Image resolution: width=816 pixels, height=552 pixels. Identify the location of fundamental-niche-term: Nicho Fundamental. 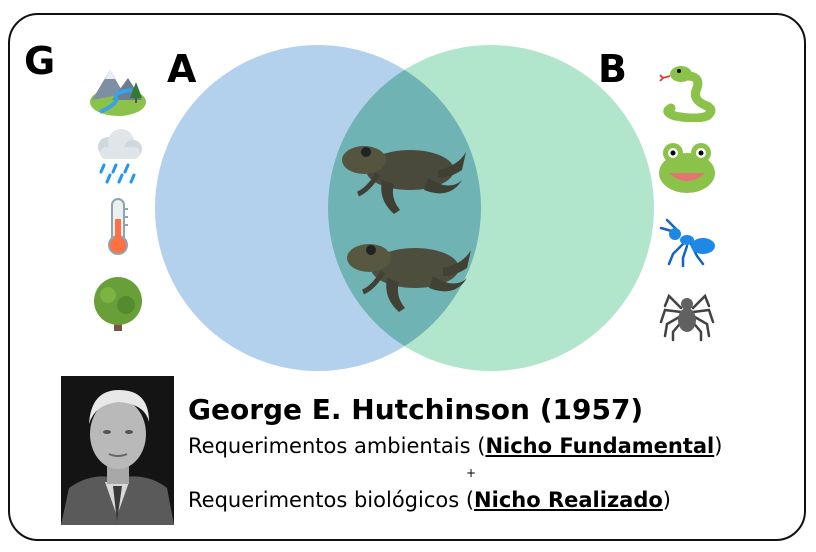
(600, 446).